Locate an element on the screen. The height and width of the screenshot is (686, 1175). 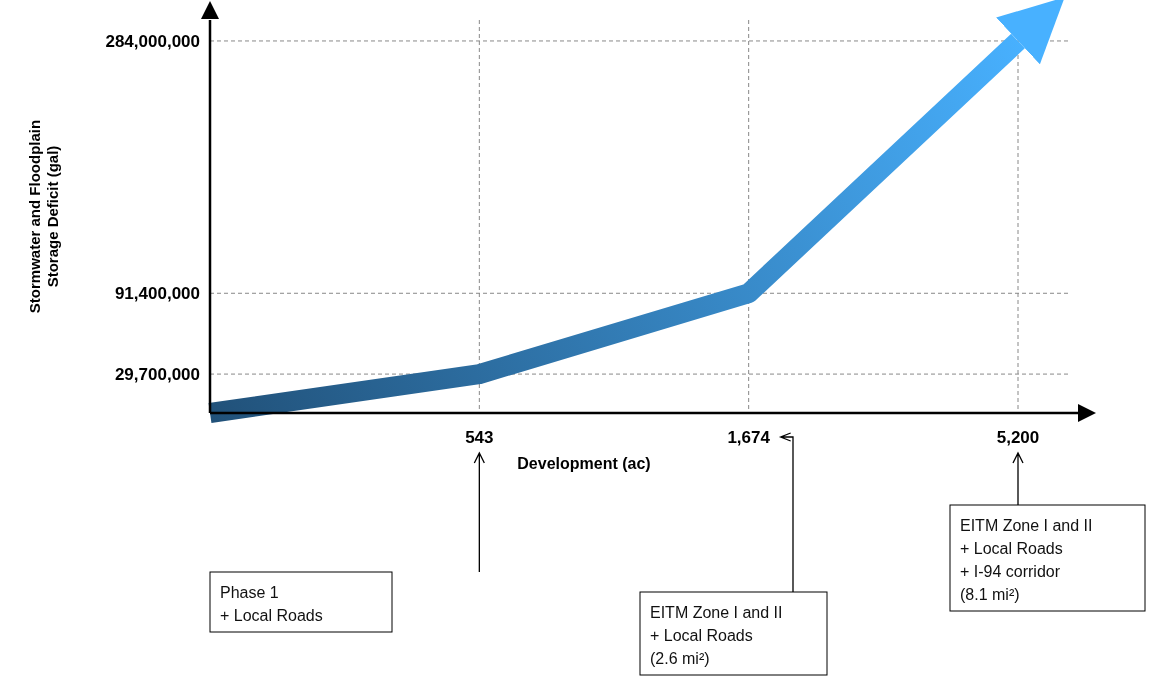
x-axis-title: Development (ac) is located at coordinates (584, 463).